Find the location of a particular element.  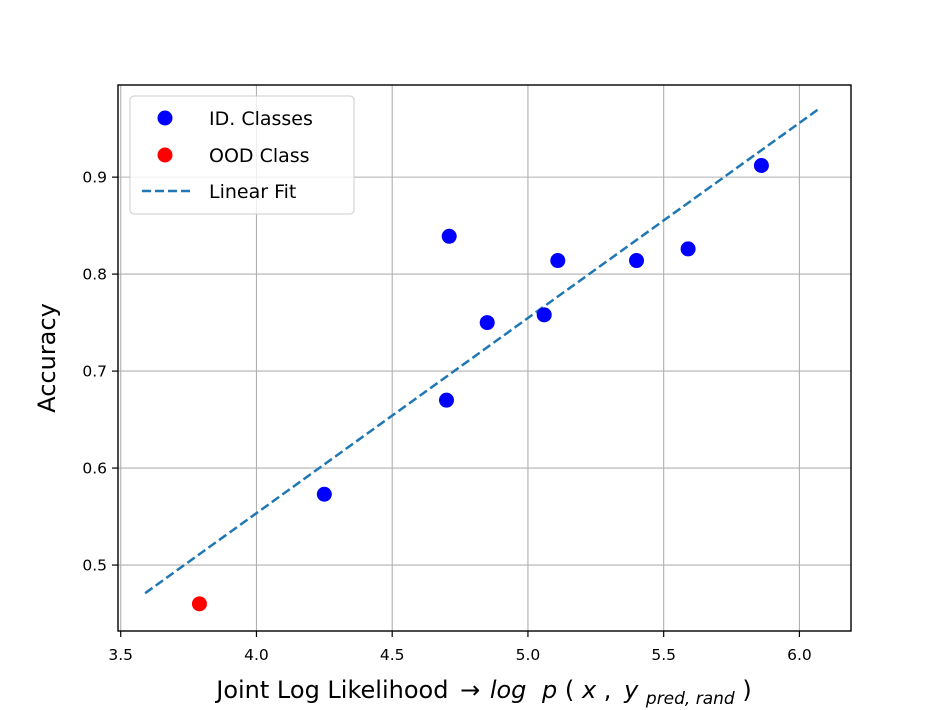

x-axis-title-open-paren: ( is located at coordinates (569, 690).